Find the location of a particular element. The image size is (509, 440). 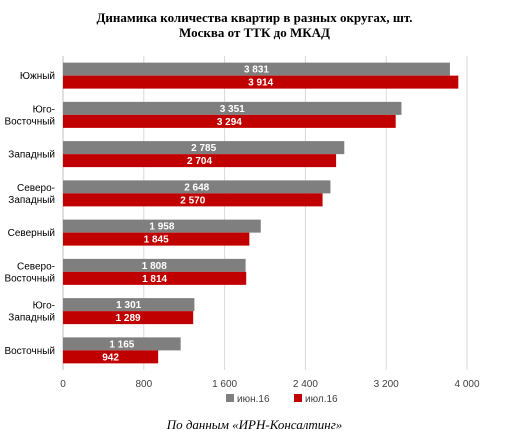

data-label: 1 808 is located at coordinates (154, 266).